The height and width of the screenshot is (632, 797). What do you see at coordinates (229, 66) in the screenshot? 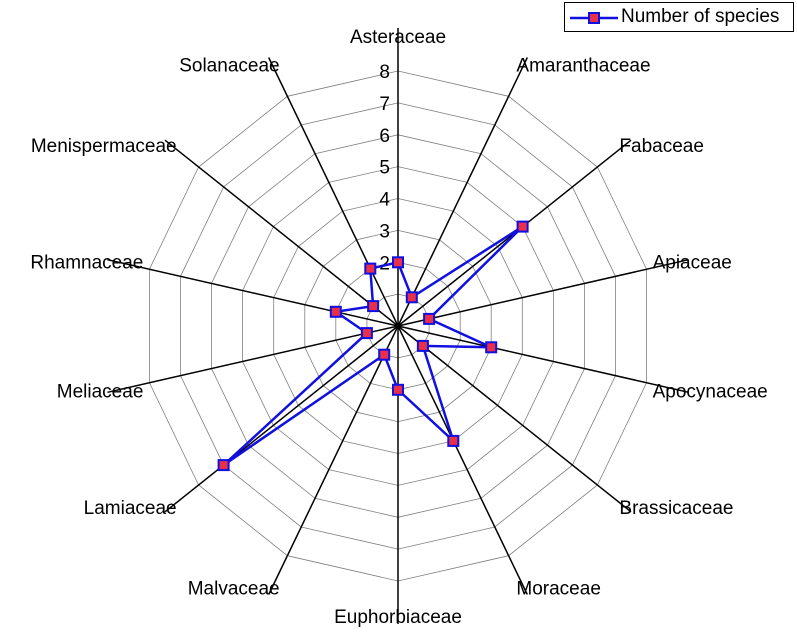
I see `category-label: Solanaceae` at bounding box center [229, 66].